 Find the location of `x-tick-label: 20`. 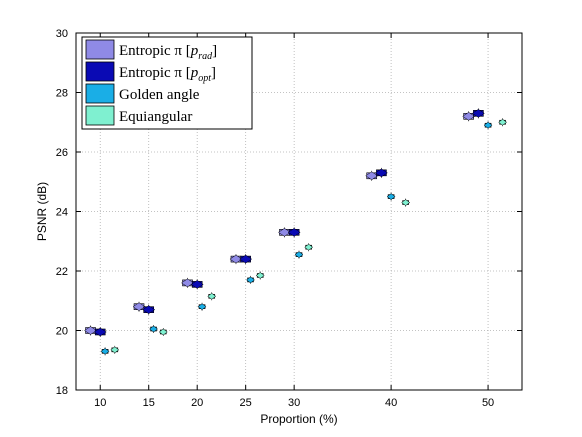

x-tick-label: 20 is located at coordinates (197, 403).